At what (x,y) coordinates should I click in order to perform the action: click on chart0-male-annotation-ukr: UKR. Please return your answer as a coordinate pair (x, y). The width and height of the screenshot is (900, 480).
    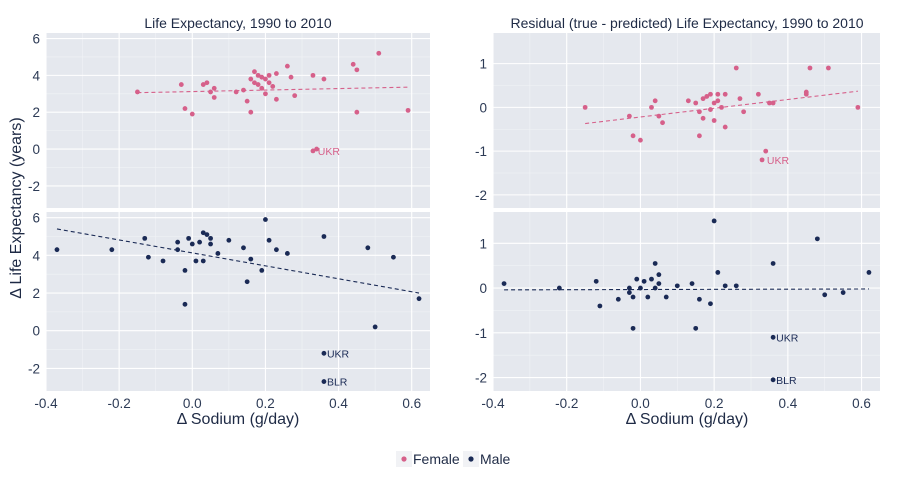
    Looking at the image, I should click on (338, 354).